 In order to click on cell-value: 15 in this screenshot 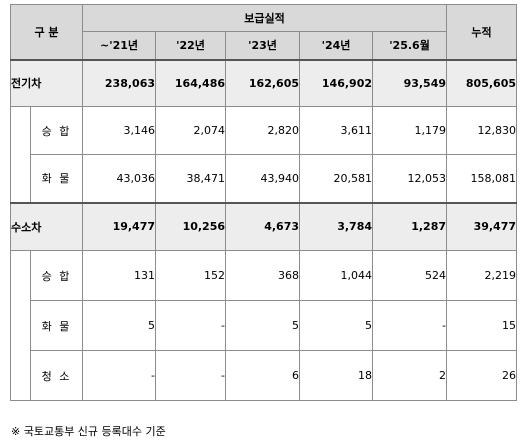, I will do `click(482, 325)`.